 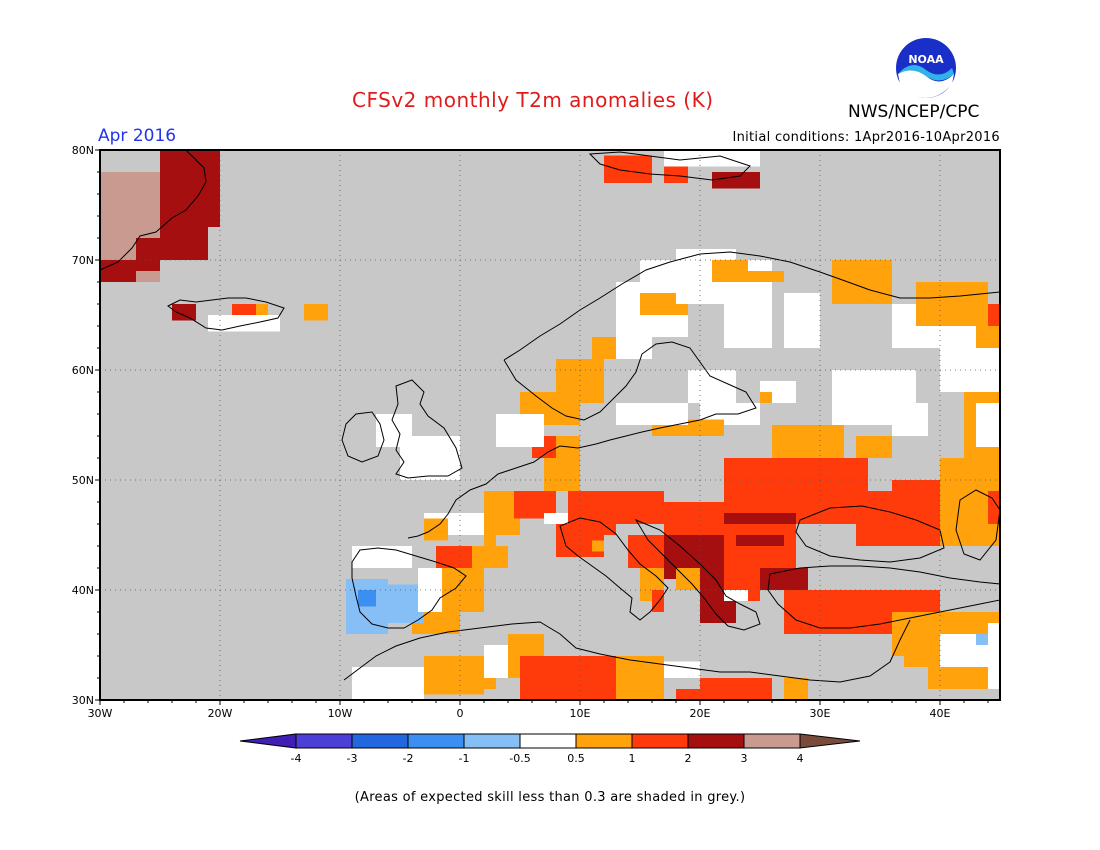 What do you see at coordinates (576, 758) in the screenshot?
I see `colorbar-label-05: 0.5` at bounding box center [576, 758].